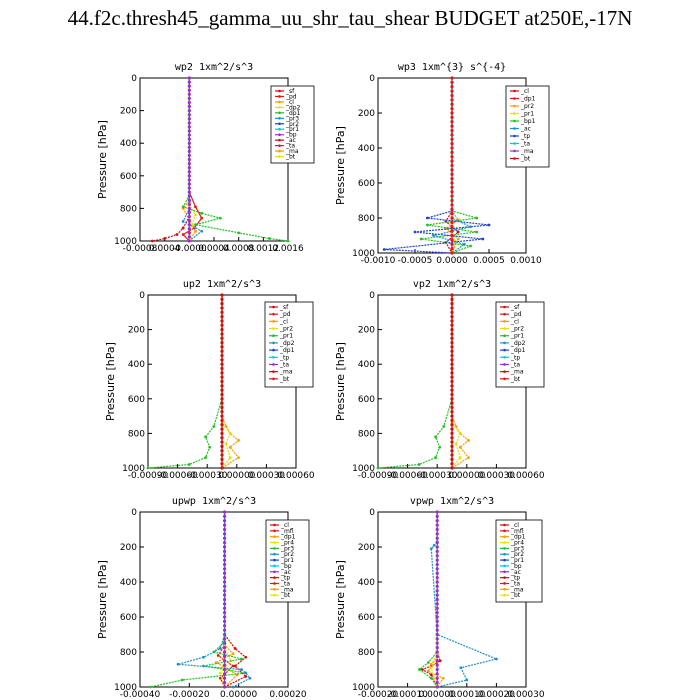 The image size is (700, 700). What do you see at coordinates (128, 548) in the screenshot?
I see `y-tick-label: 200` at bounding box center [128, 548].